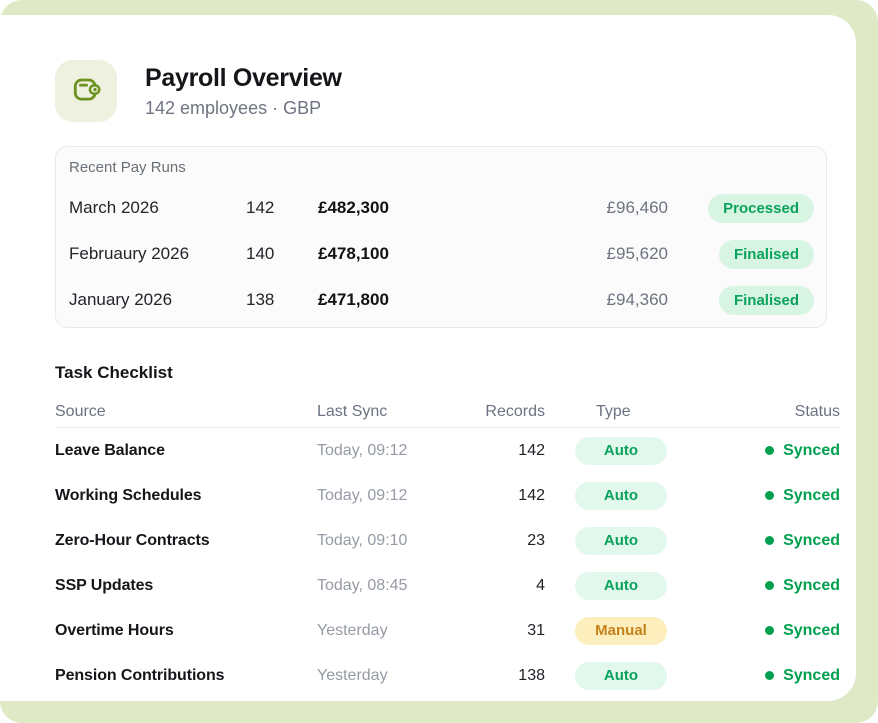 The width and height of the screenshot is (878, 723). I want to click on column-header-last-sync: Last Sync, so click(352, 411).